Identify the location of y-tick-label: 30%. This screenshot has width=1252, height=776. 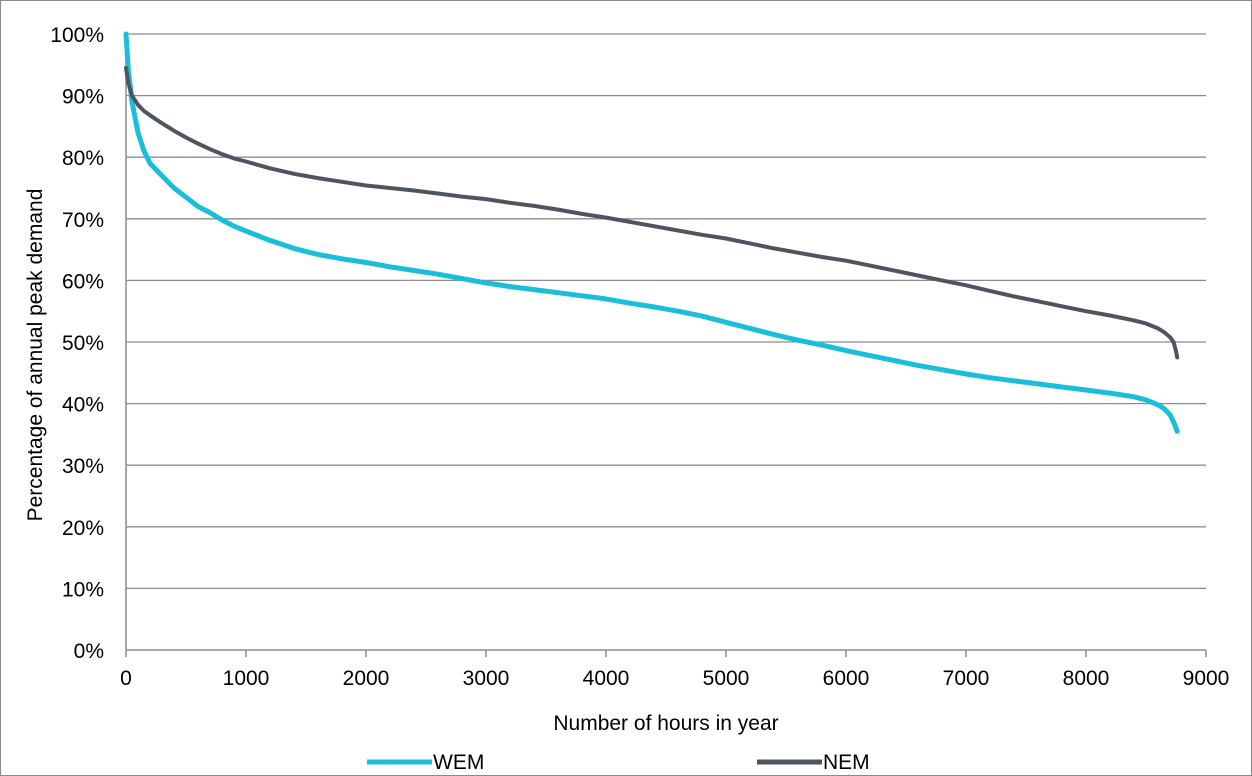
(83, 466).